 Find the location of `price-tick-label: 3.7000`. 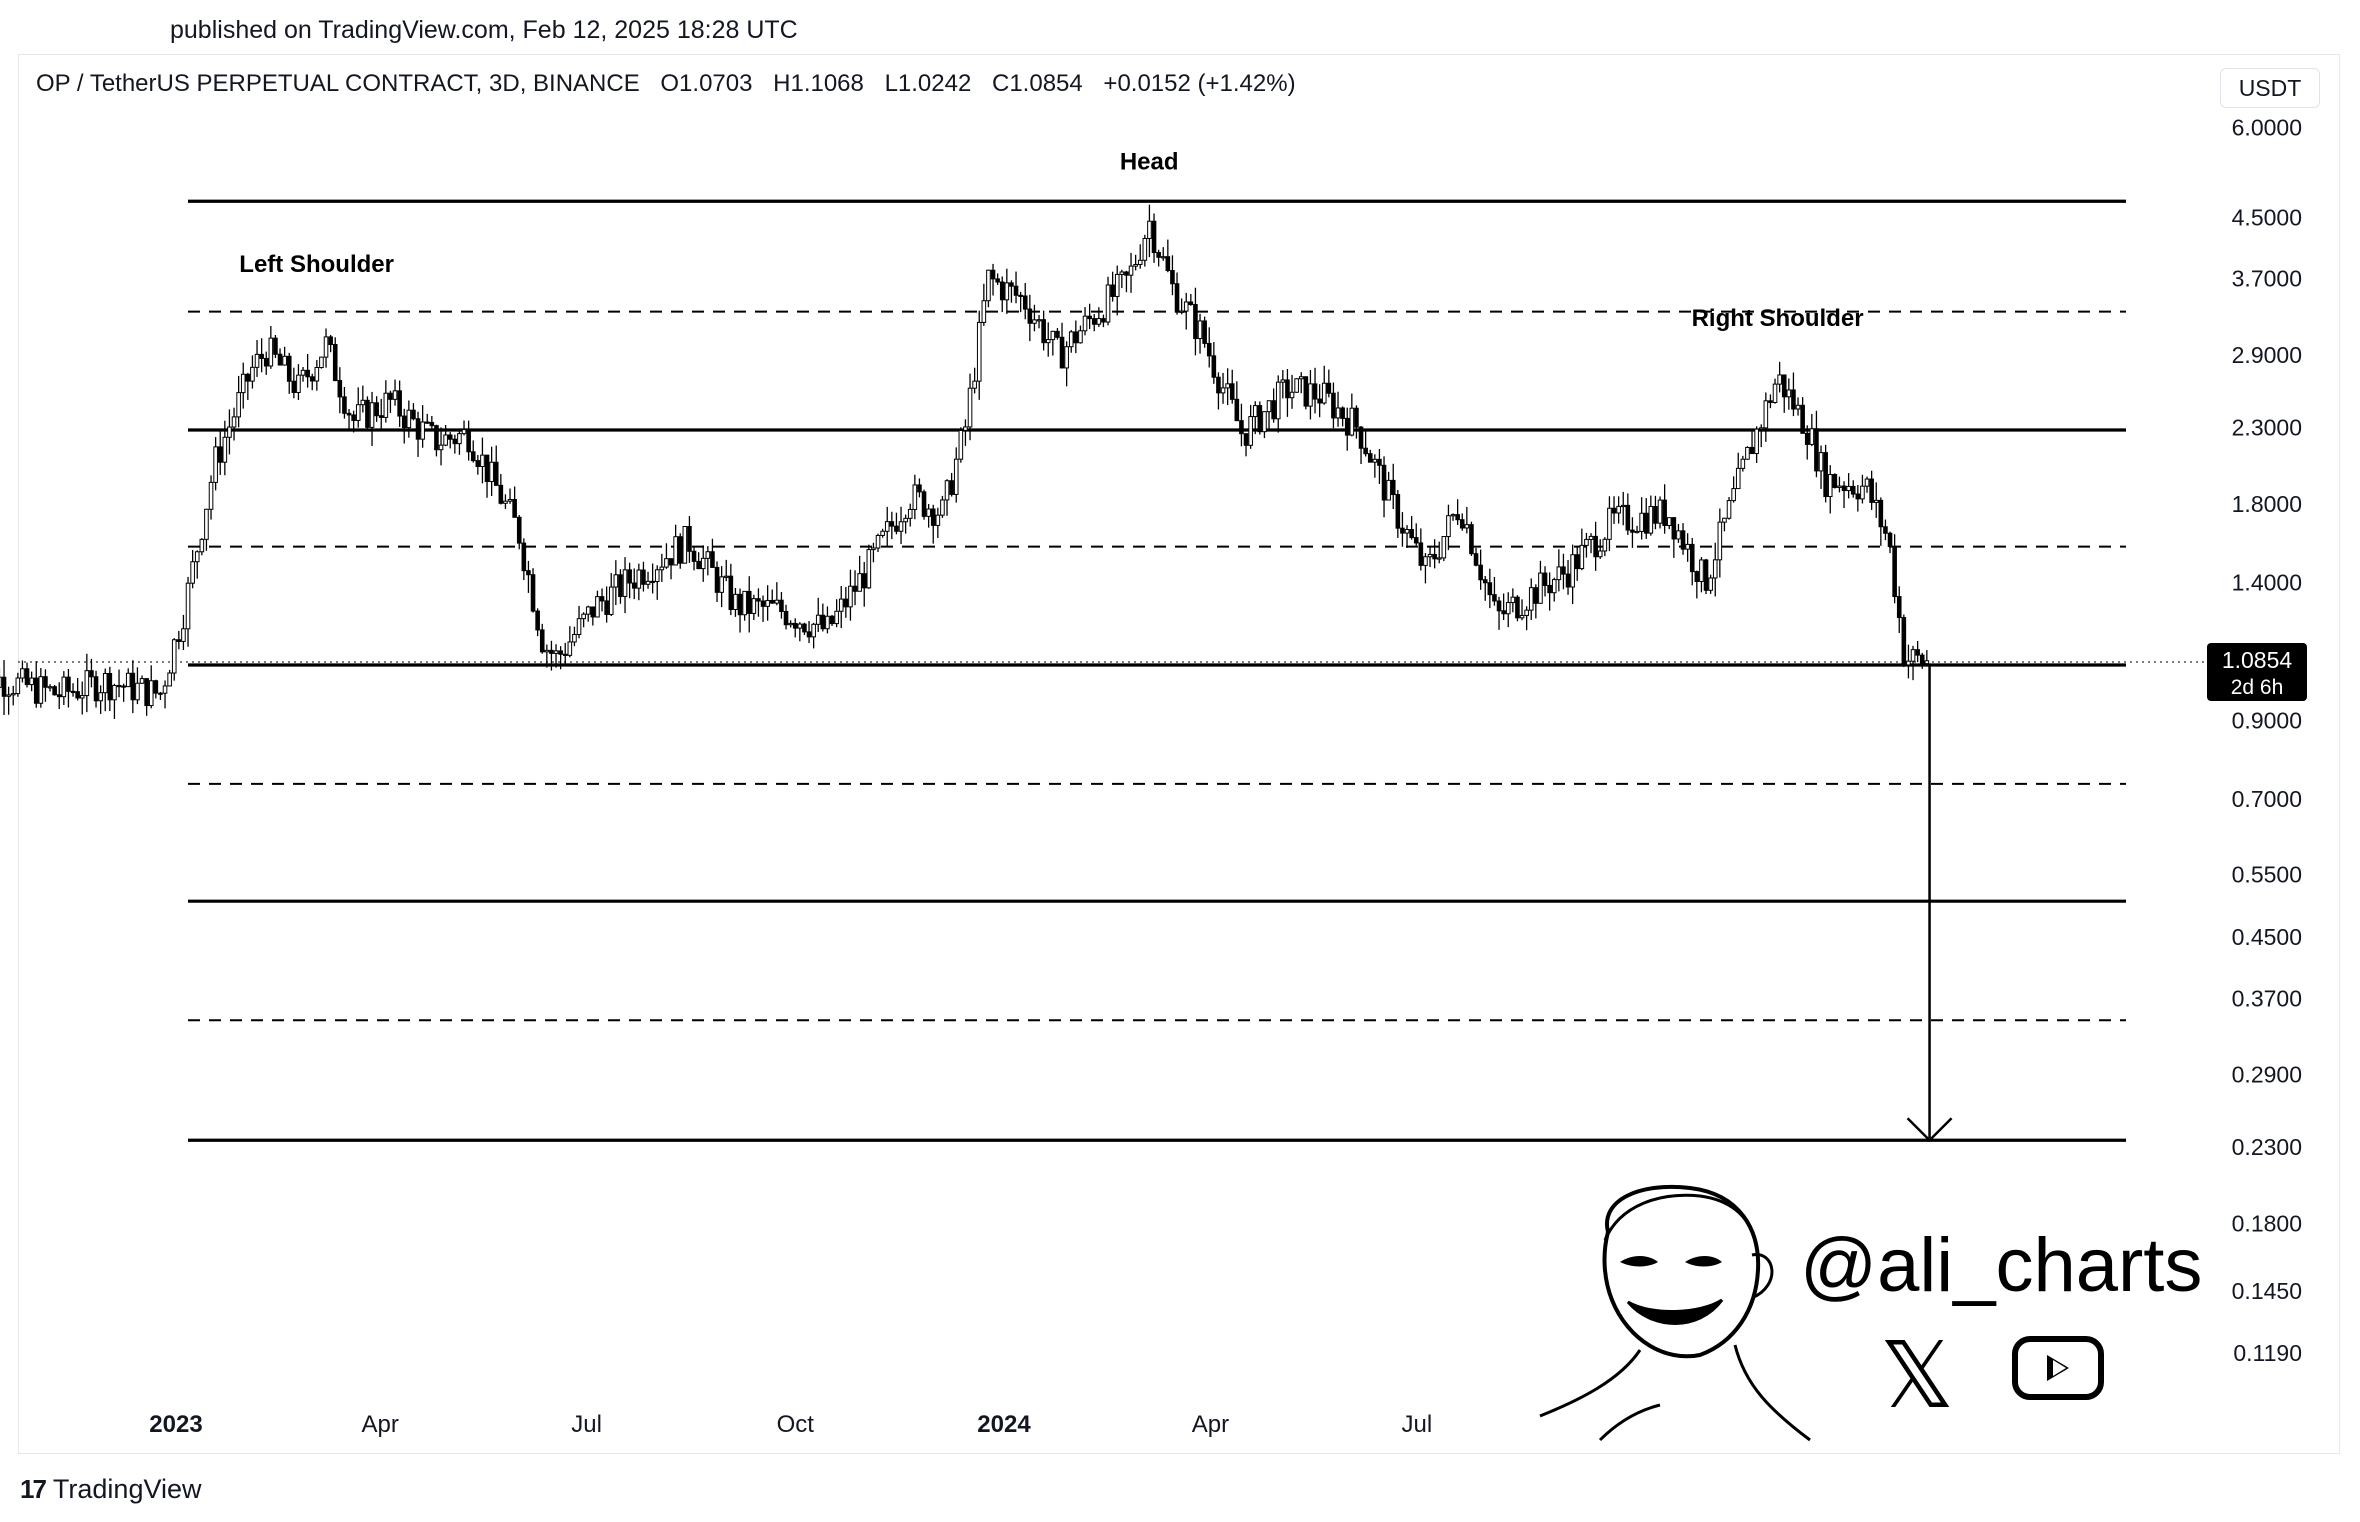

price-tick-label: 3.7000 is located at coordinates (2267, 279).